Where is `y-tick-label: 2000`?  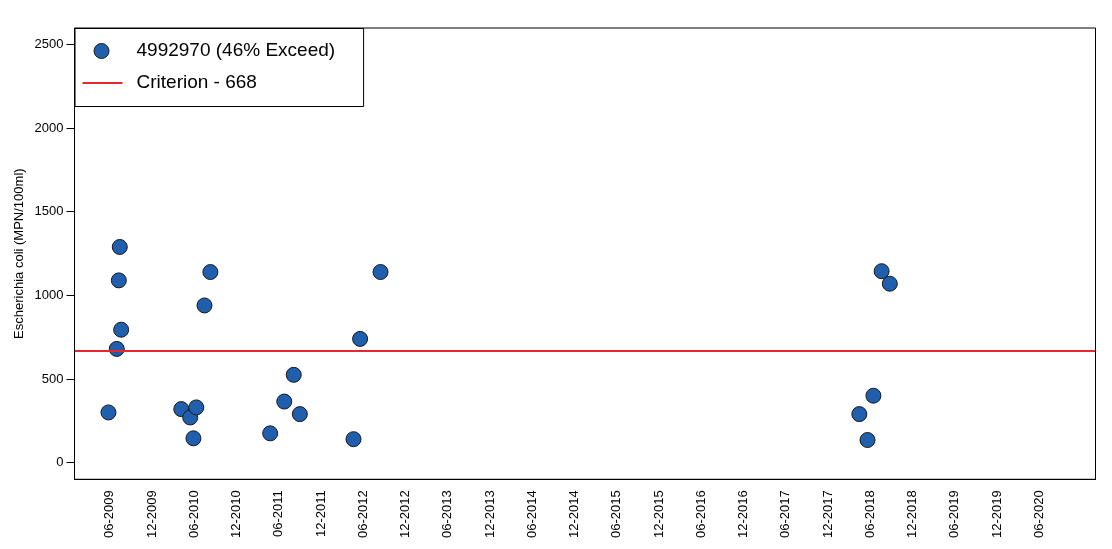
y-tick-label: 2000 is located at coordinates (49, 127).